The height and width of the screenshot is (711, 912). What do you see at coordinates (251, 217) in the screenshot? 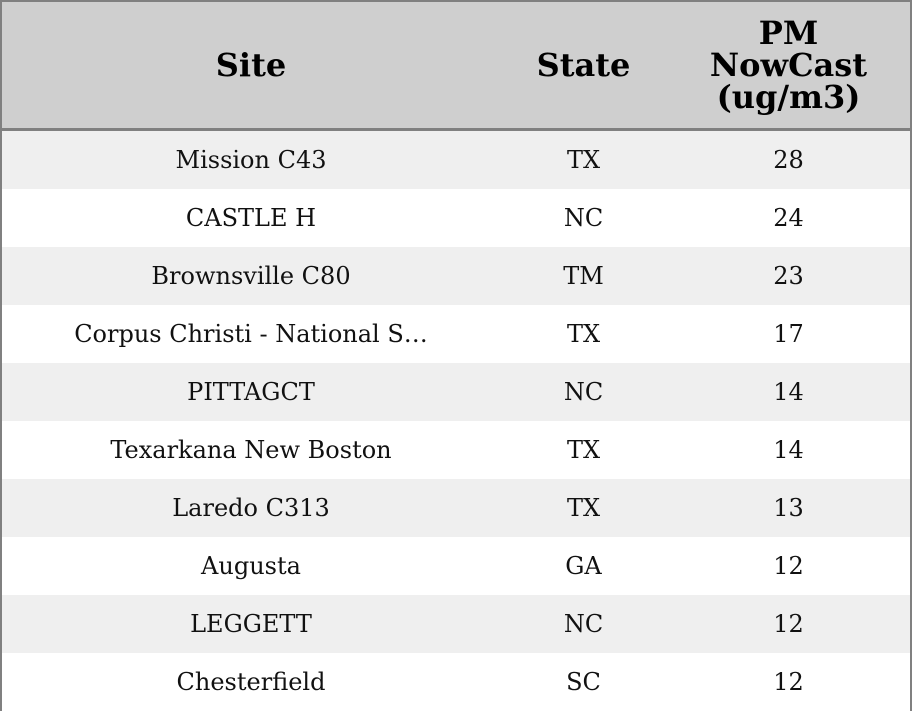
I see `table-cell: CASTLE H` at bounding box center [251, 217].